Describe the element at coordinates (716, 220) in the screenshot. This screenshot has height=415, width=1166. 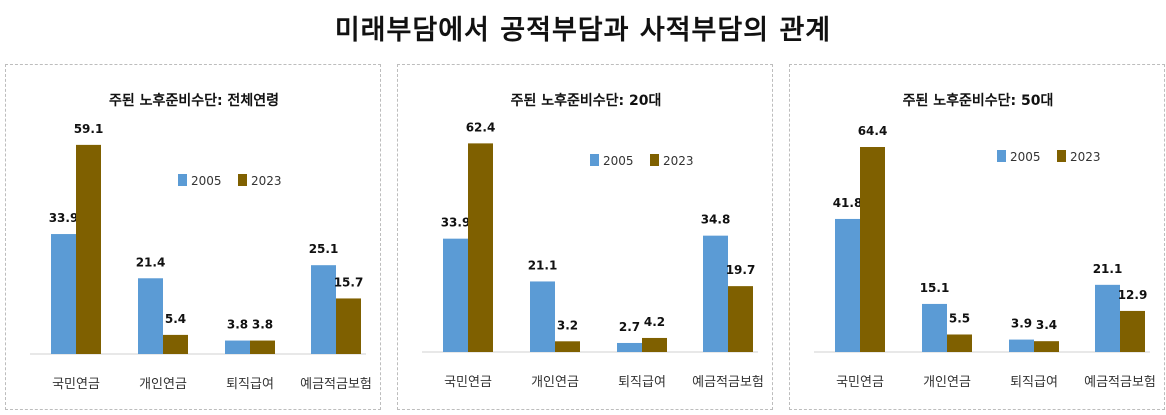
I see `value-label-2005-3: 34.8` at that location.